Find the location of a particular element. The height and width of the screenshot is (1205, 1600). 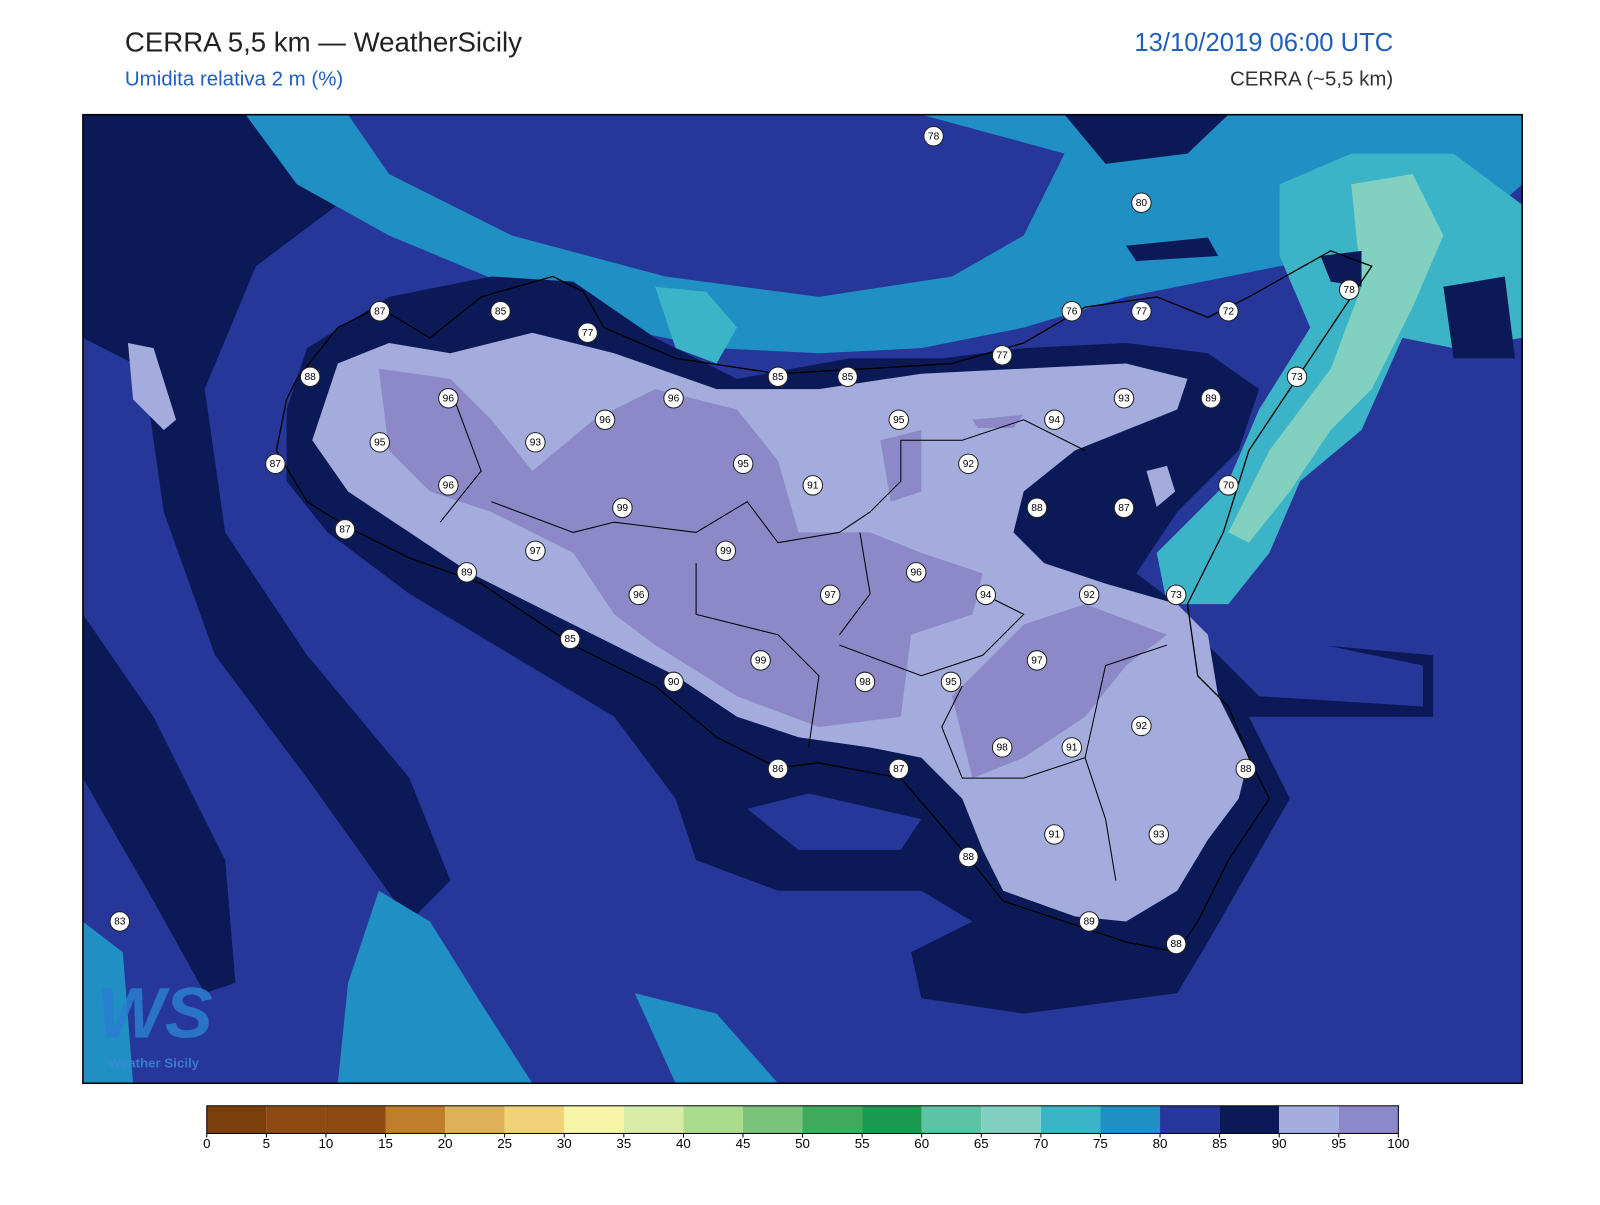

colorbar-tick-label: 90 is located at coordinates (1279, 1143).